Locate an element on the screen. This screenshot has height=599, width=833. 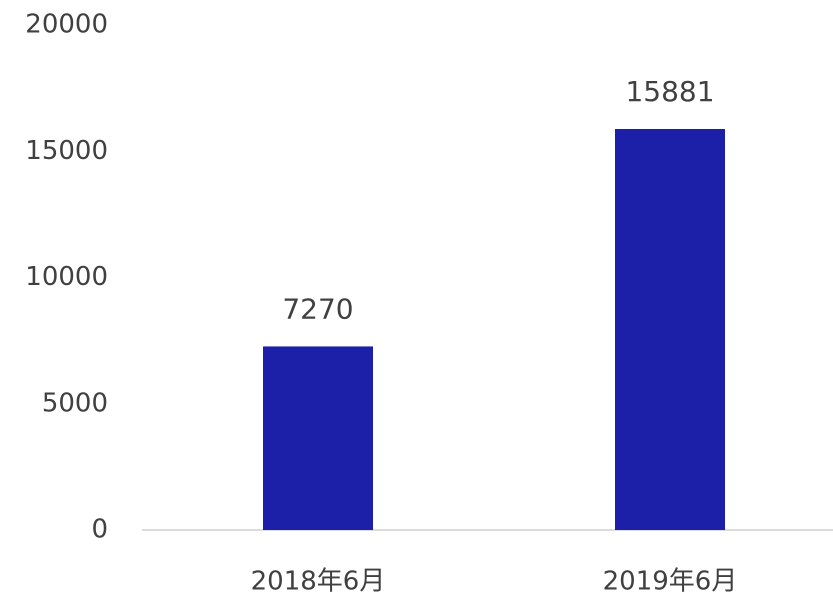
x-tick-label: 2019年6月 is located at coordinates (670, 582).